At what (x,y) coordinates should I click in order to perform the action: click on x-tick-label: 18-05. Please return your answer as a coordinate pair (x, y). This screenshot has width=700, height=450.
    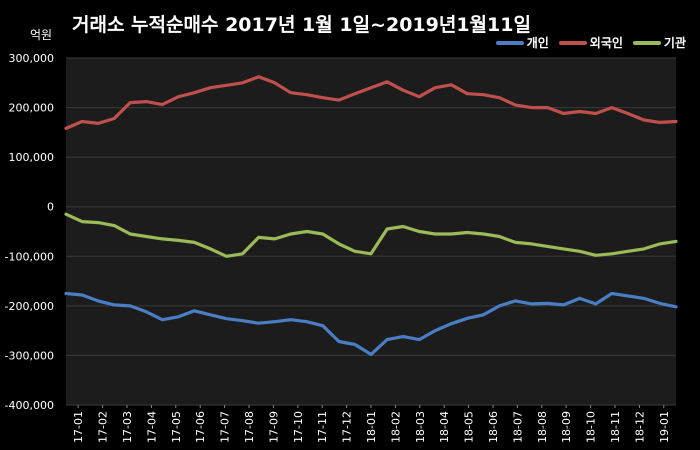
    Looking at the image, I should click on (469, 427).